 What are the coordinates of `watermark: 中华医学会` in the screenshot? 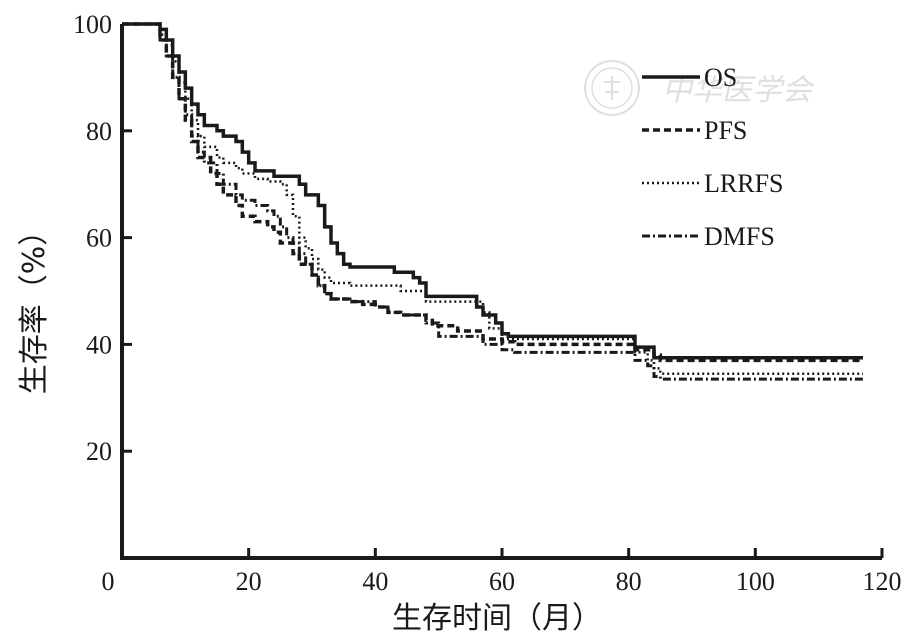 It's located at (699, 88).